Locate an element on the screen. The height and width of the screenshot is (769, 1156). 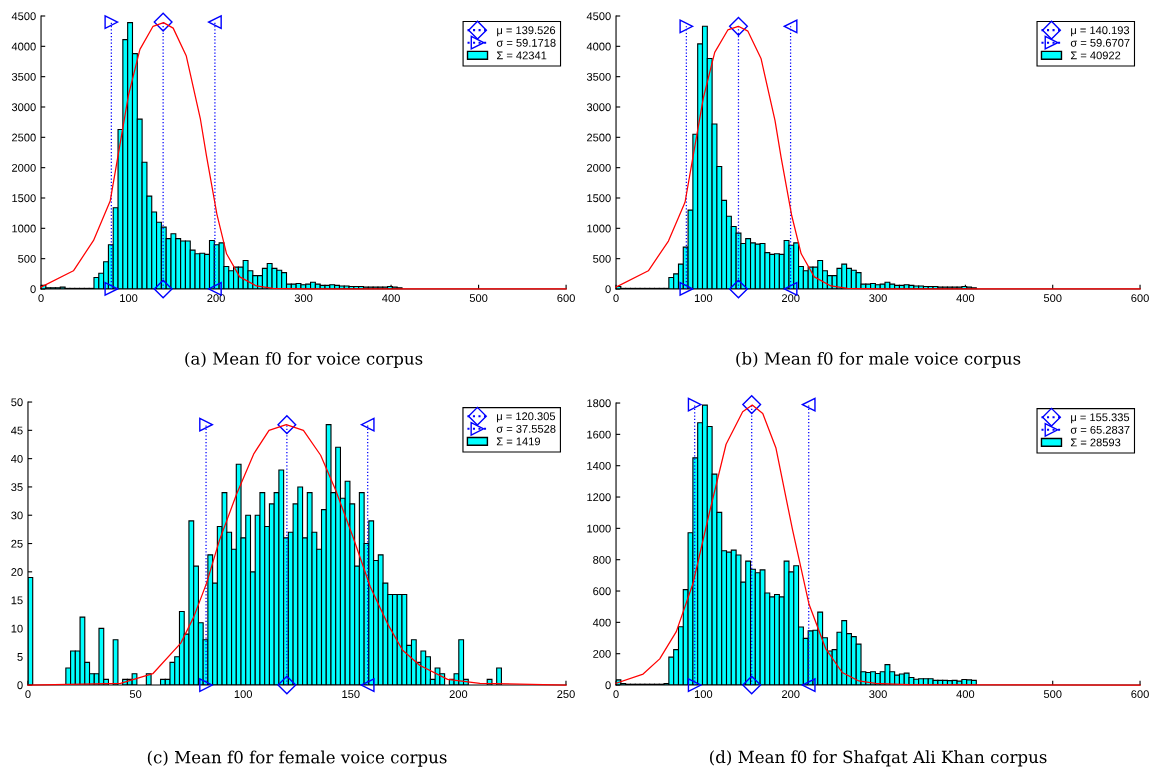
x-tick-label: 150 is located at coordinates (351, 694).